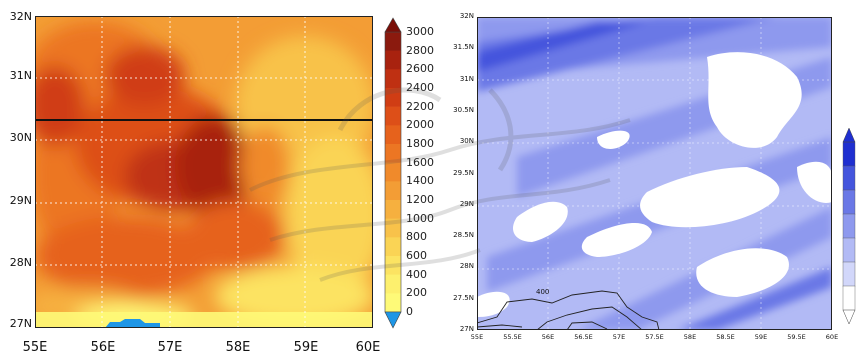  I want to click on colorbar-label: 1000, so click(420, 218).